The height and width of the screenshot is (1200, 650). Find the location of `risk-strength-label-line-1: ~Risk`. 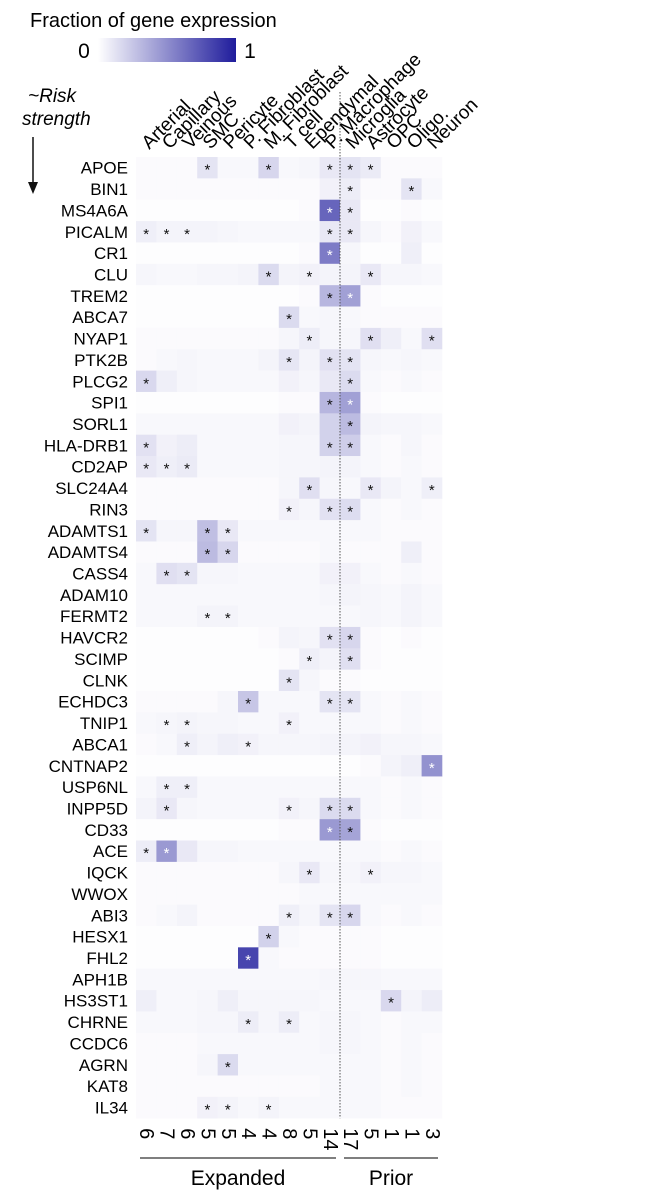

risk-strength-label-line-1: ~Risk is located at coordinates (53, 96).